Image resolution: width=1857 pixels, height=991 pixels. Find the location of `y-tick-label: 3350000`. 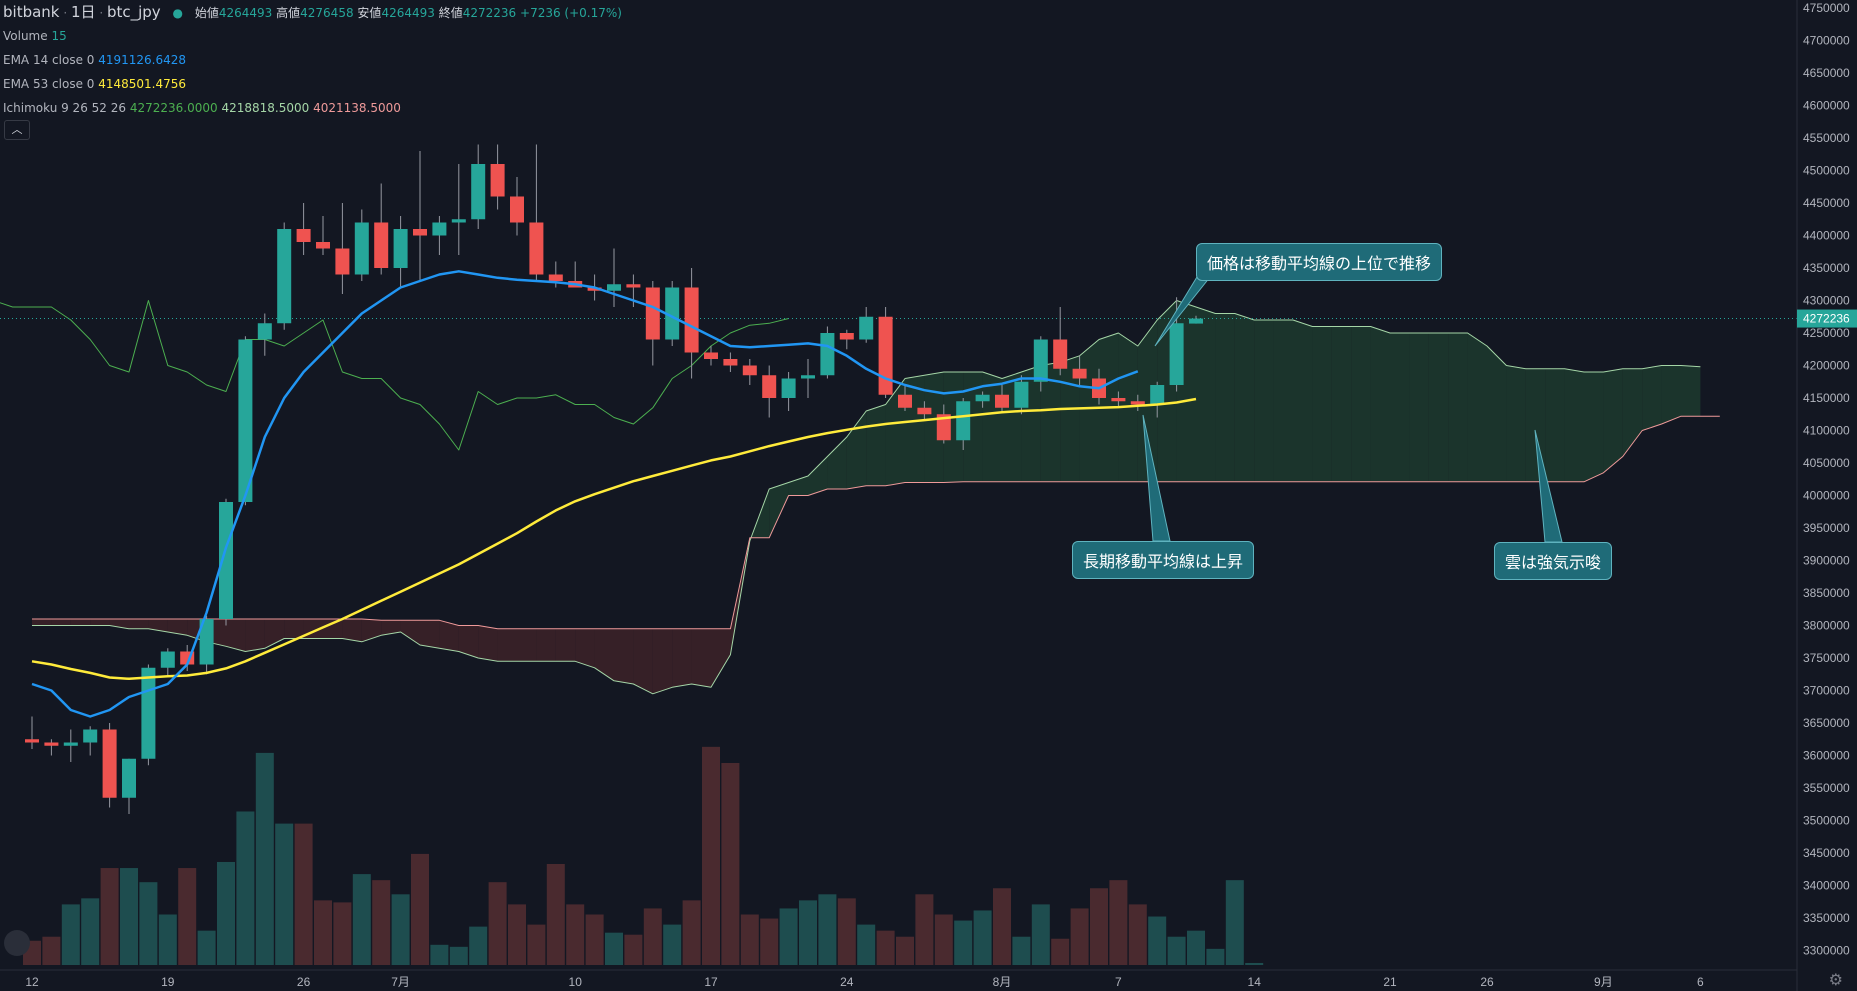

y-tick-label: 3350000 is located at coordinates (1826, 918).